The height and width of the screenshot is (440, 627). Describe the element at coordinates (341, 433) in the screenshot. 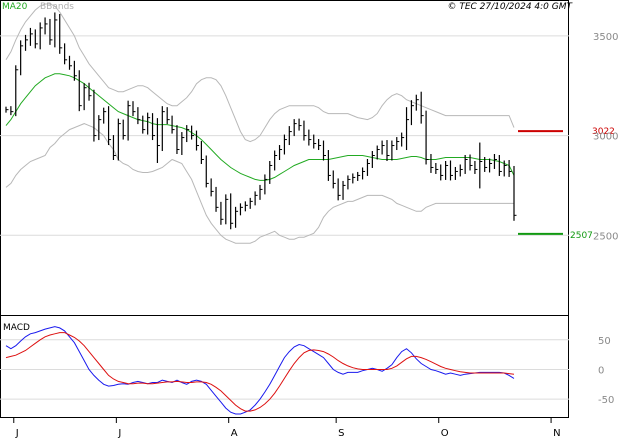

I see `x-axis-label: S` at that location.